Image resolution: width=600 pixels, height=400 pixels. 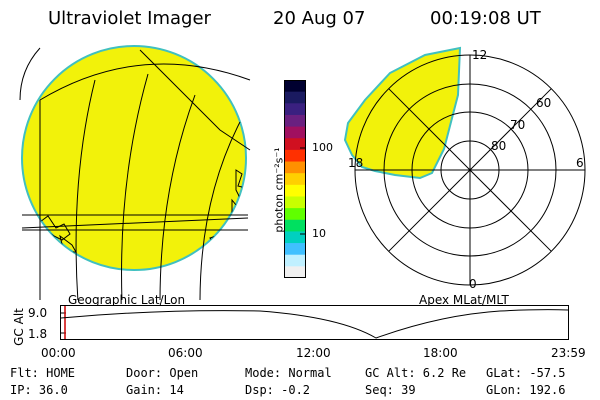 What do you see at coordinates (464, 300) in the screenshot?
I see `apex-panel-label: Apex MLat/MLT` at bounding box center [464, 300].